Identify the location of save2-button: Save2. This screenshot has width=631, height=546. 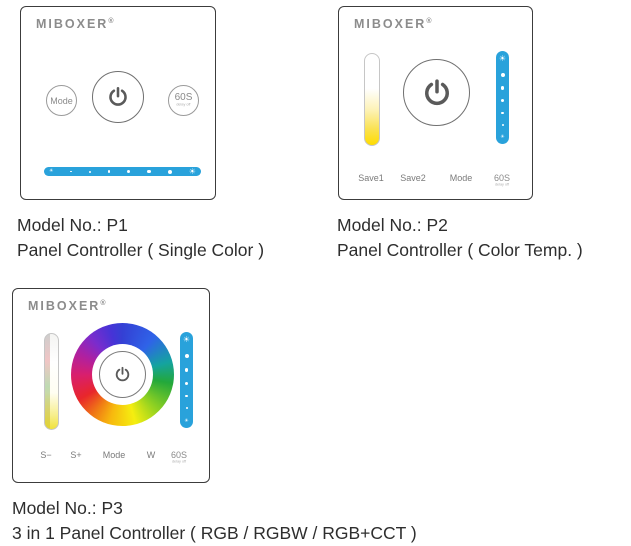
(413, 178).